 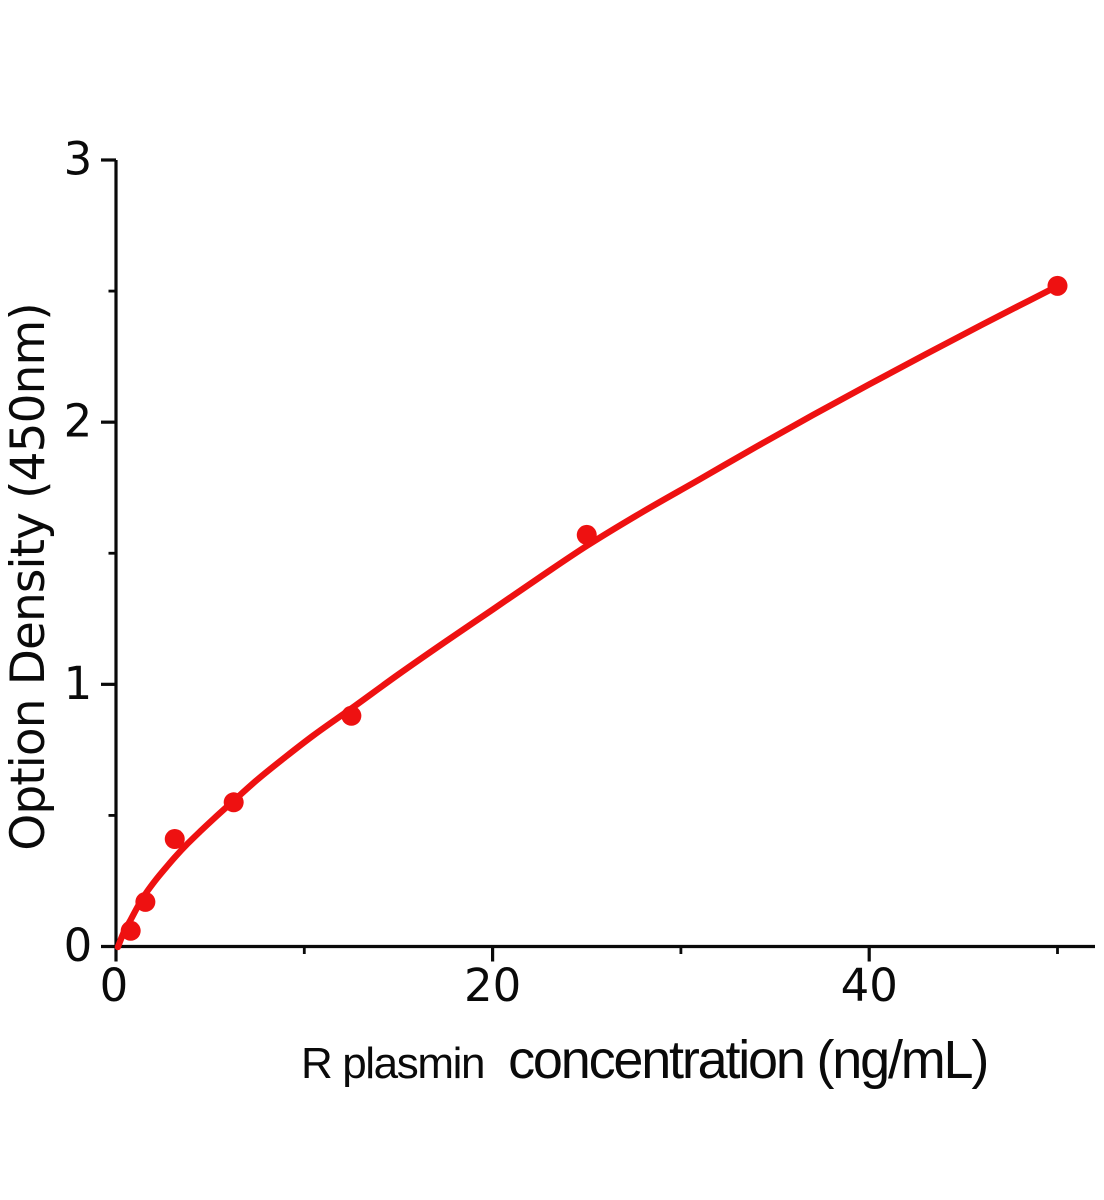 What do you see at coordinates (78, 683) in the screenshot?
I see `y-tick-label: 1` at bounding box center [78, 683].